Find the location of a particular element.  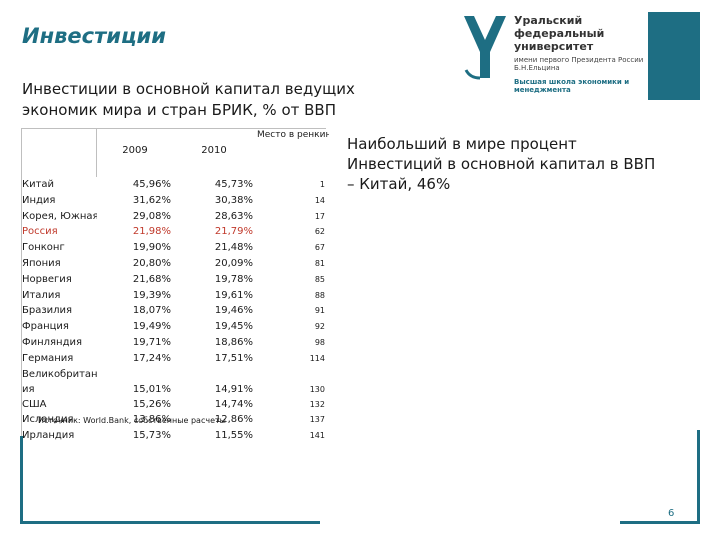

cell-rank: 14 is located at coordinates (319, 200).